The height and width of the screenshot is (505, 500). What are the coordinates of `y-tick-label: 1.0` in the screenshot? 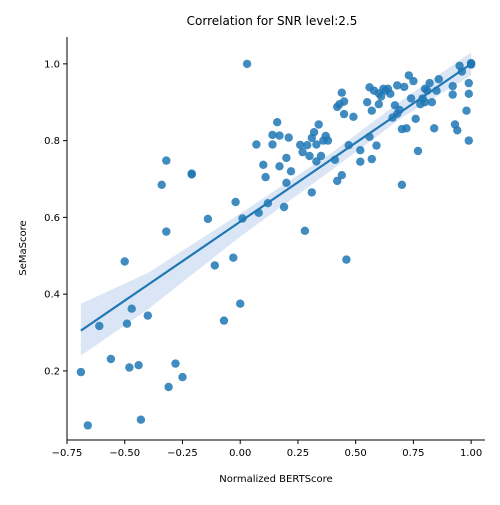 It's located at (52, 64).